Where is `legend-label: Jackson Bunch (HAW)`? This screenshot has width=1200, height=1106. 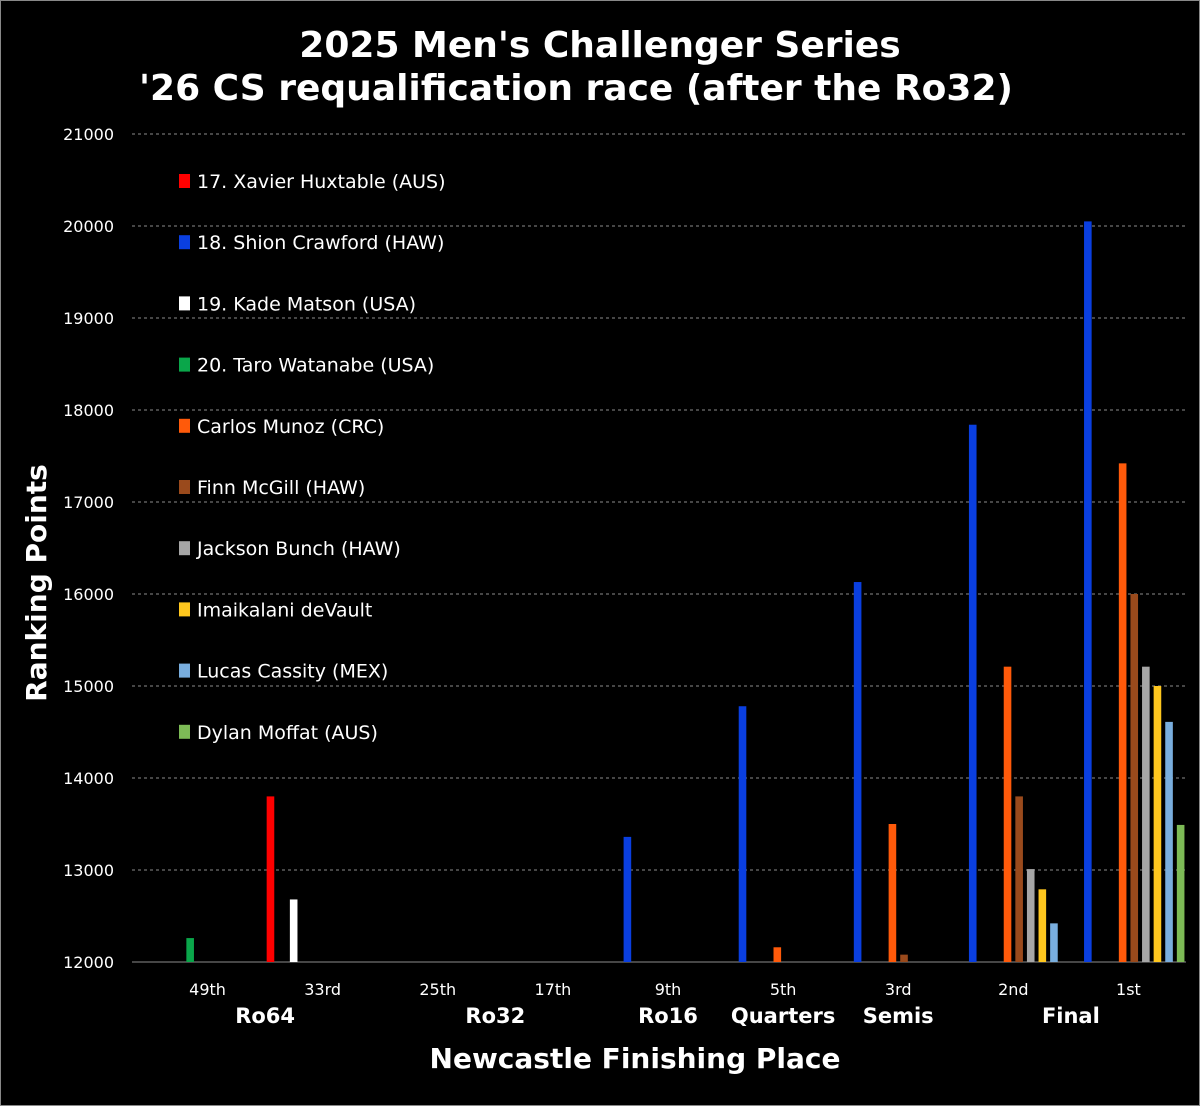 legend-label: Jackson Bunch (HAW) is located at coordinates (298, 549).